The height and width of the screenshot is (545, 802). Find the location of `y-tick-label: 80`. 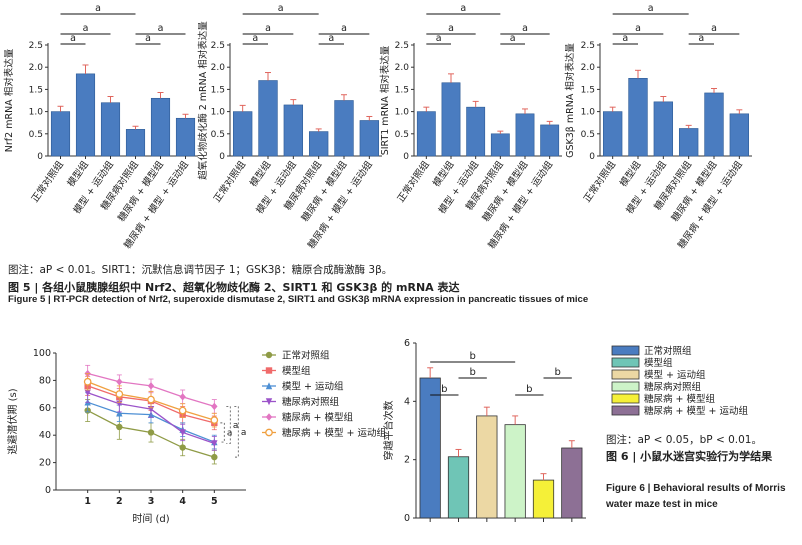

y-tick-label: 80 is located at coordinates (45, 380).